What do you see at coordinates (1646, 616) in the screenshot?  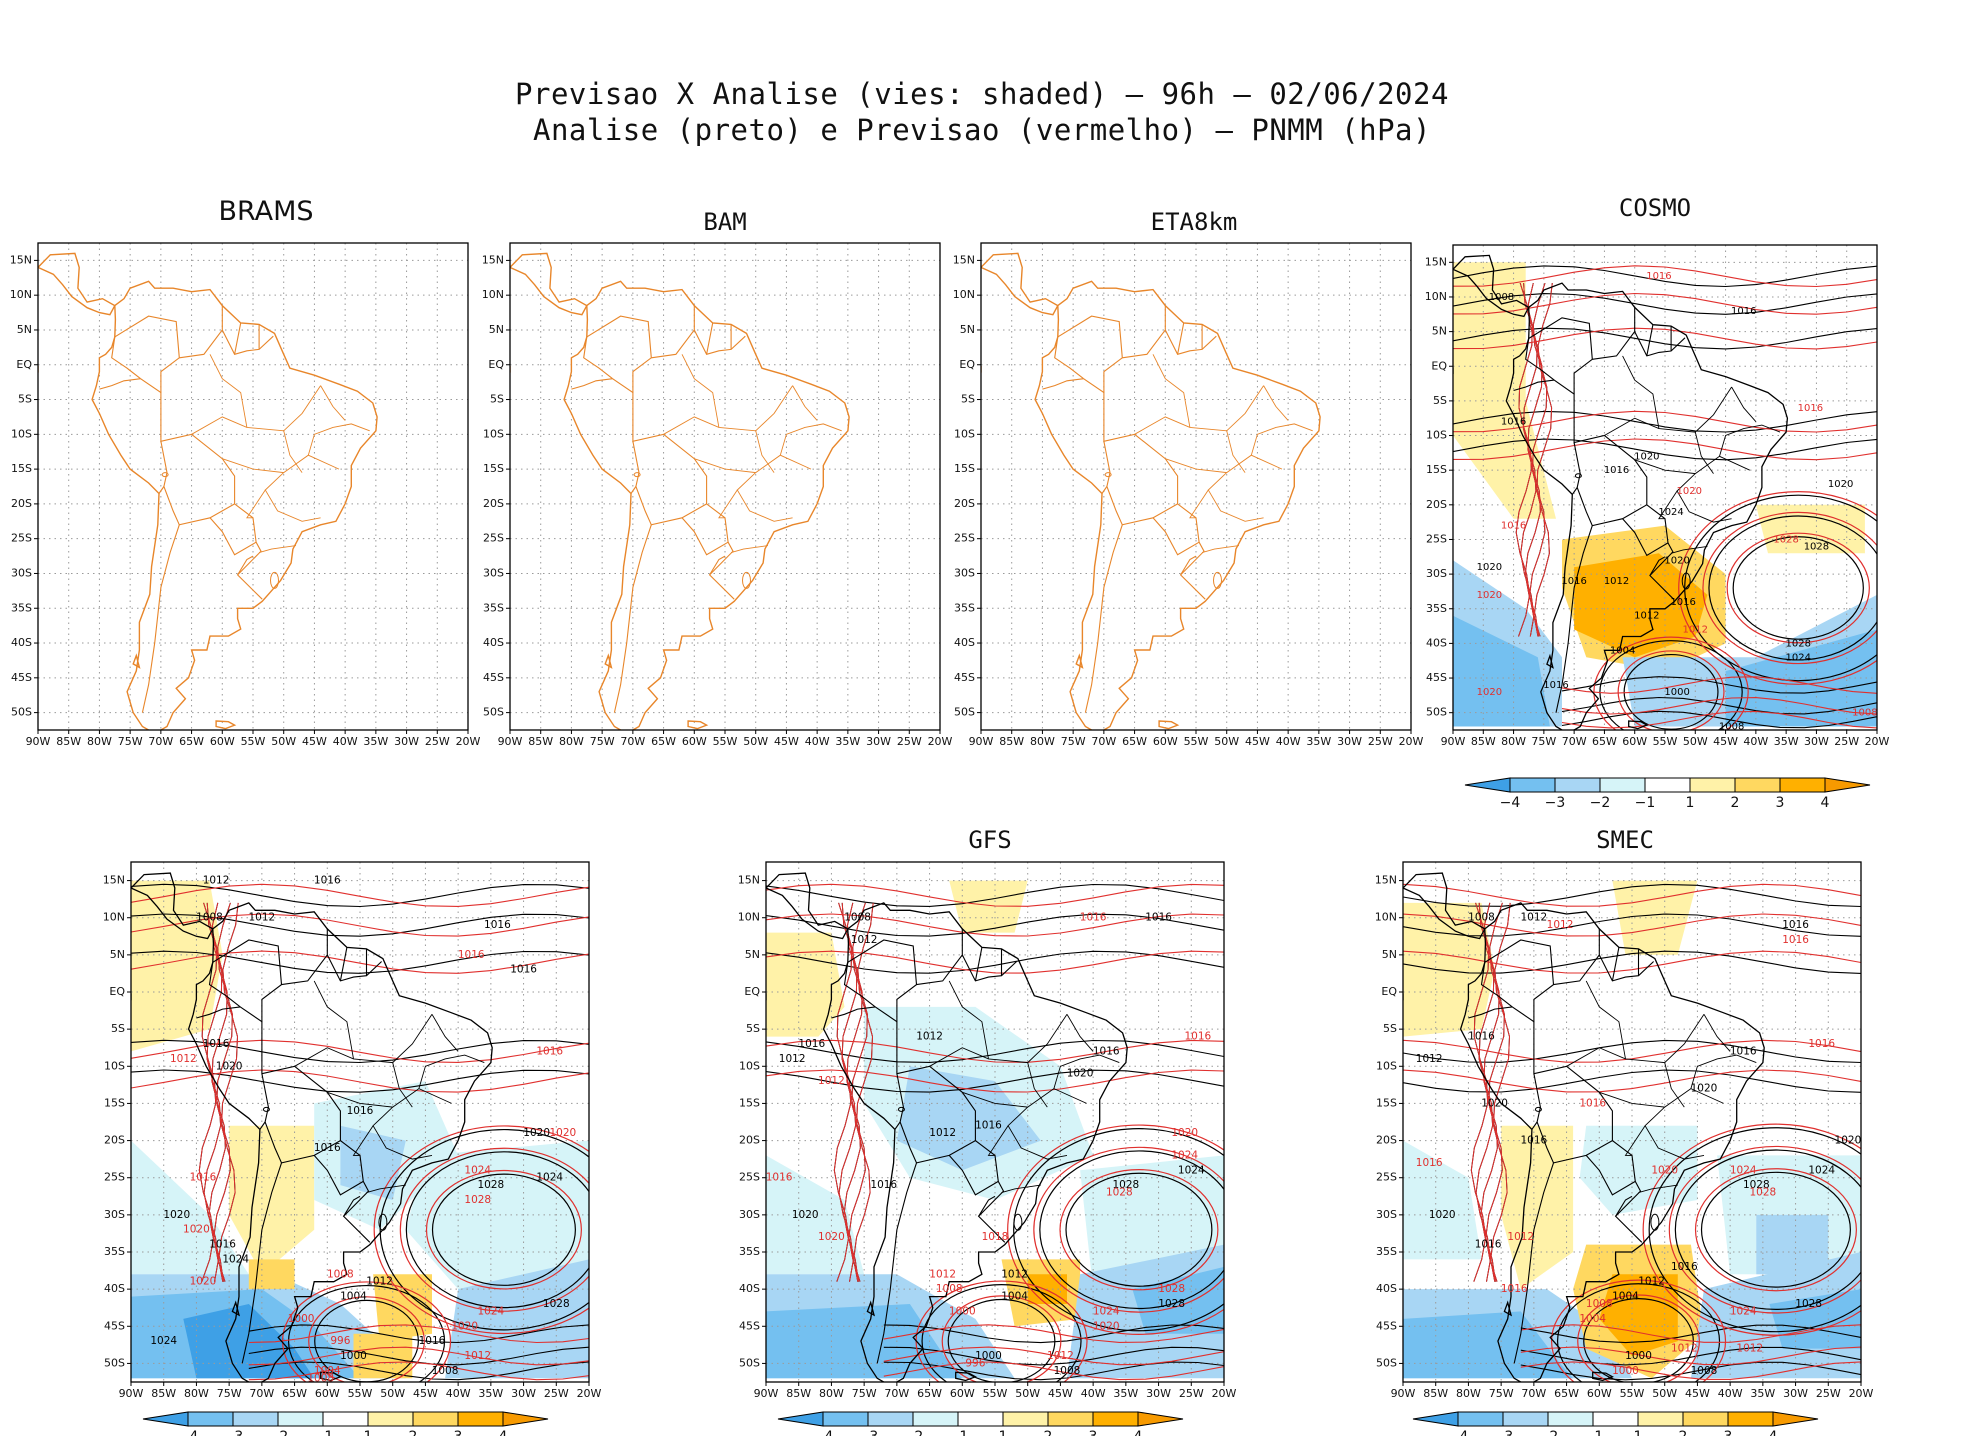 I see `analysis-contour-label: 1012` at bounding box center [1646, 616].